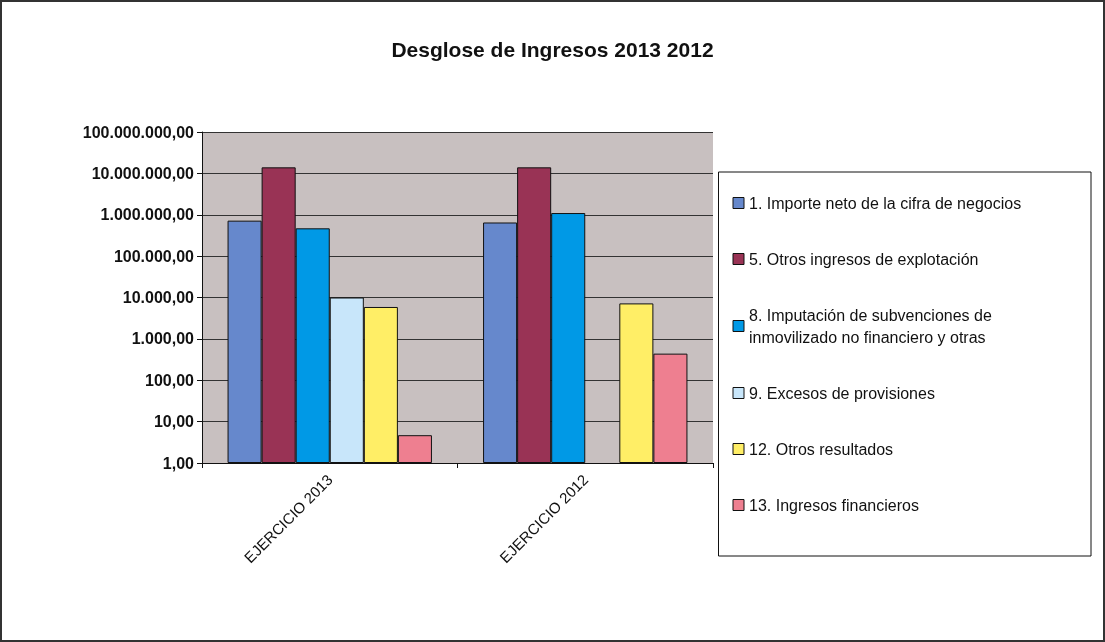  I want to click on legend-label: 5. Otros ingresos de explotación, so click(864, 259).